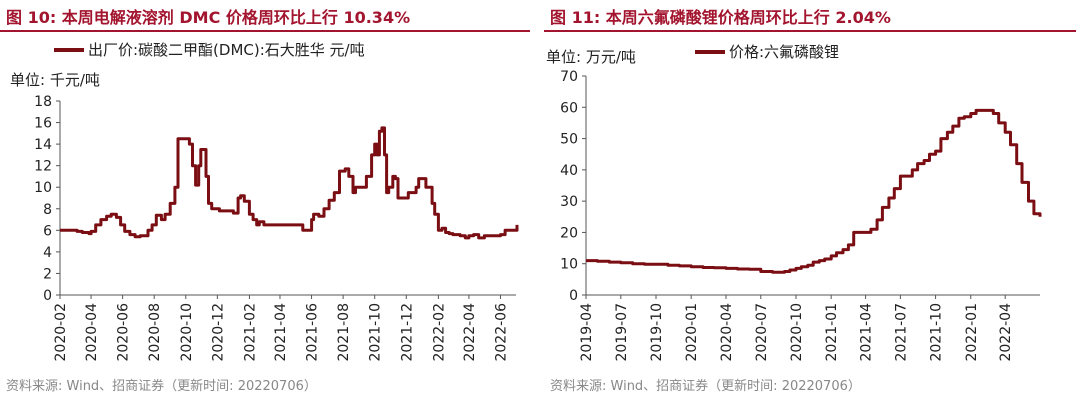 This screenshot has height=403, width=1080. Describe the element at coordinates (61, 332) in the screenshot. I see `x-tick-label: 2020-02` at that location.